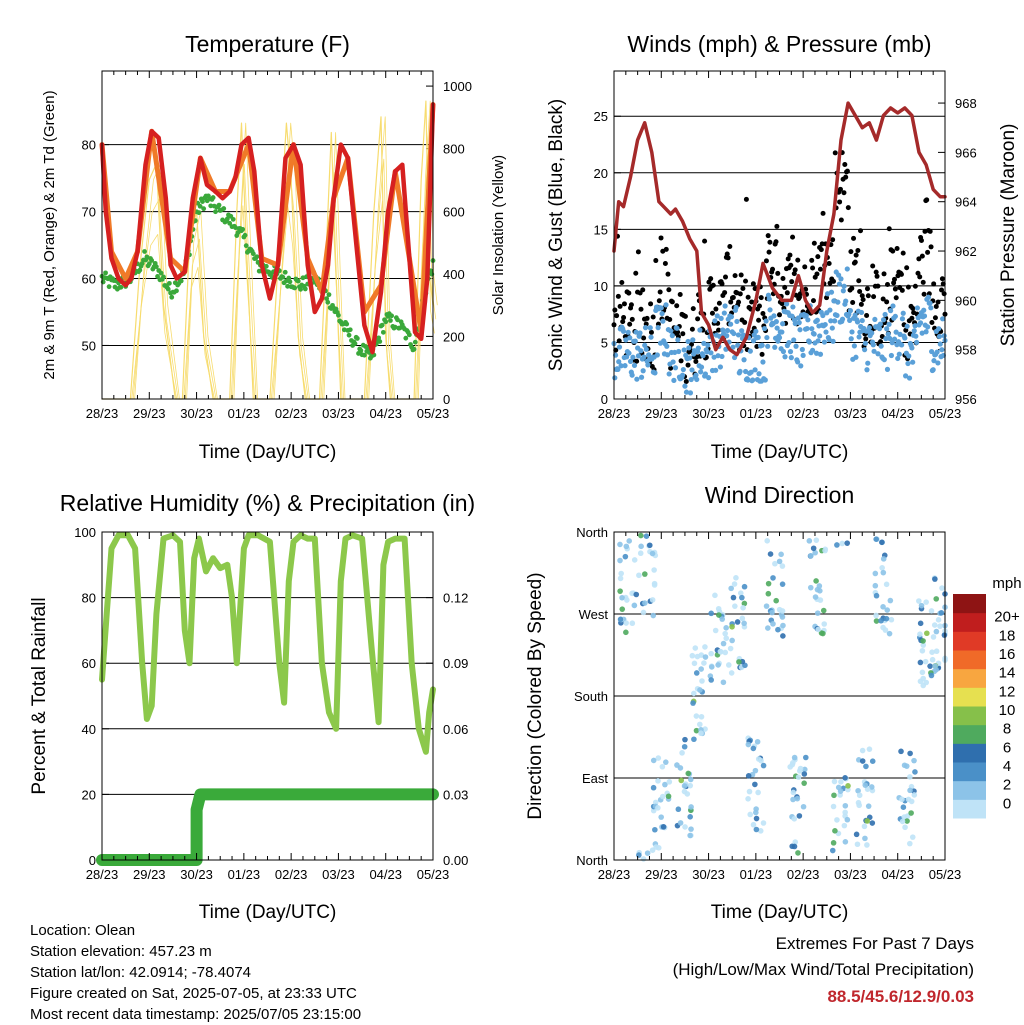 This screenshot has height=1025, width=1024. What do you see at coordinates (85, 532) in the screenshot?
I see `rh-ytick-label: 100` at bounding box center [85, 532].